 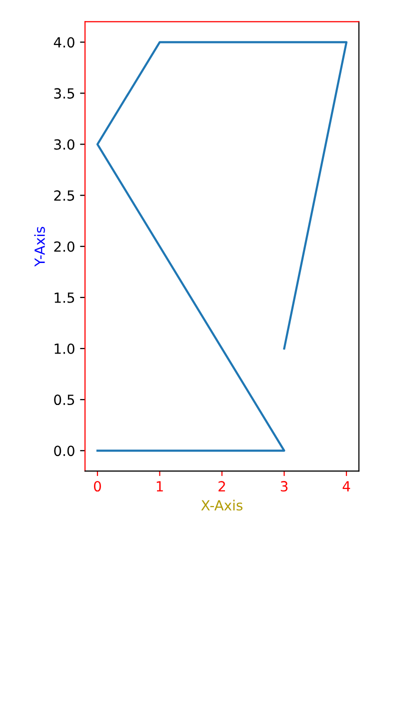 What do you see at coordinates (64, 297) in the screenshot?
I see `y-tick-label: 1.5` at bounding box center [64, 297].